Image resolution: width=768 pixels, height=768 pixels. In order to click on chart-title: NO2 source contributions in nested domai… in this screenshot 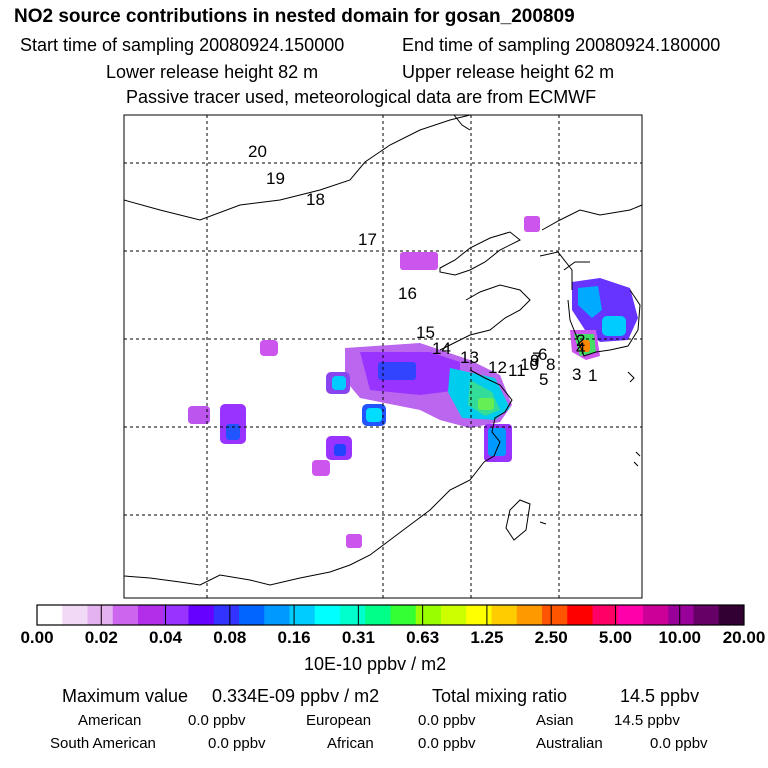, I will do `click(294, 16)`.